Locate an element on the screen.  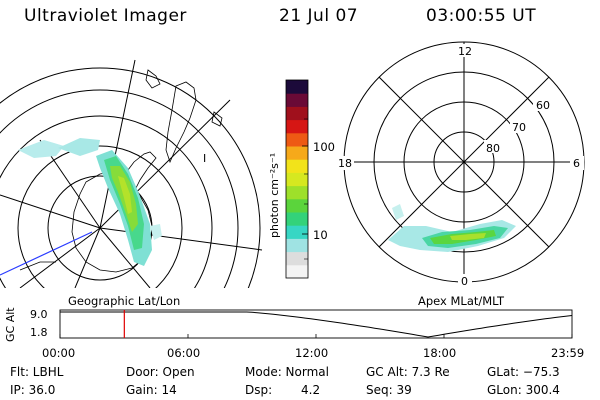
colorbar: photon cm⁻²s⁻¹ is located at coordinates (288, 179).